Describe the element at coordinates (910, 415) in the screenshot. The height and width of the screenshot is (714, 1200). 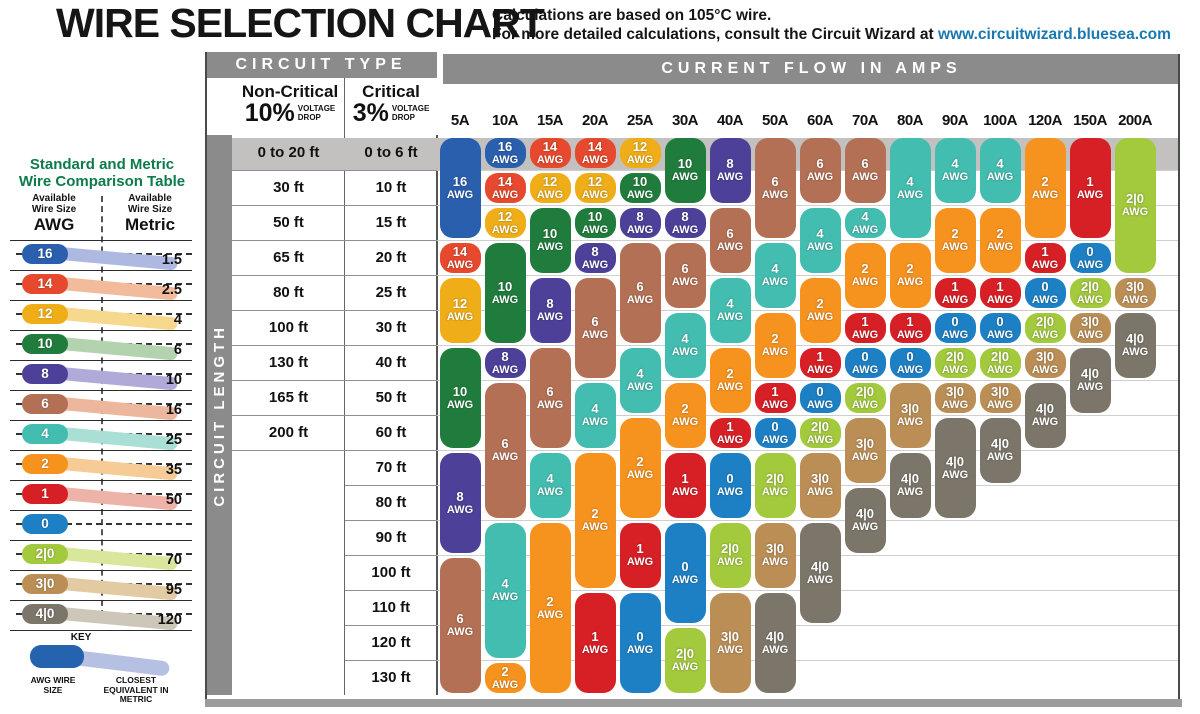
I see `wire-pill-80A-3-0: 3|0 AWG` at that location.